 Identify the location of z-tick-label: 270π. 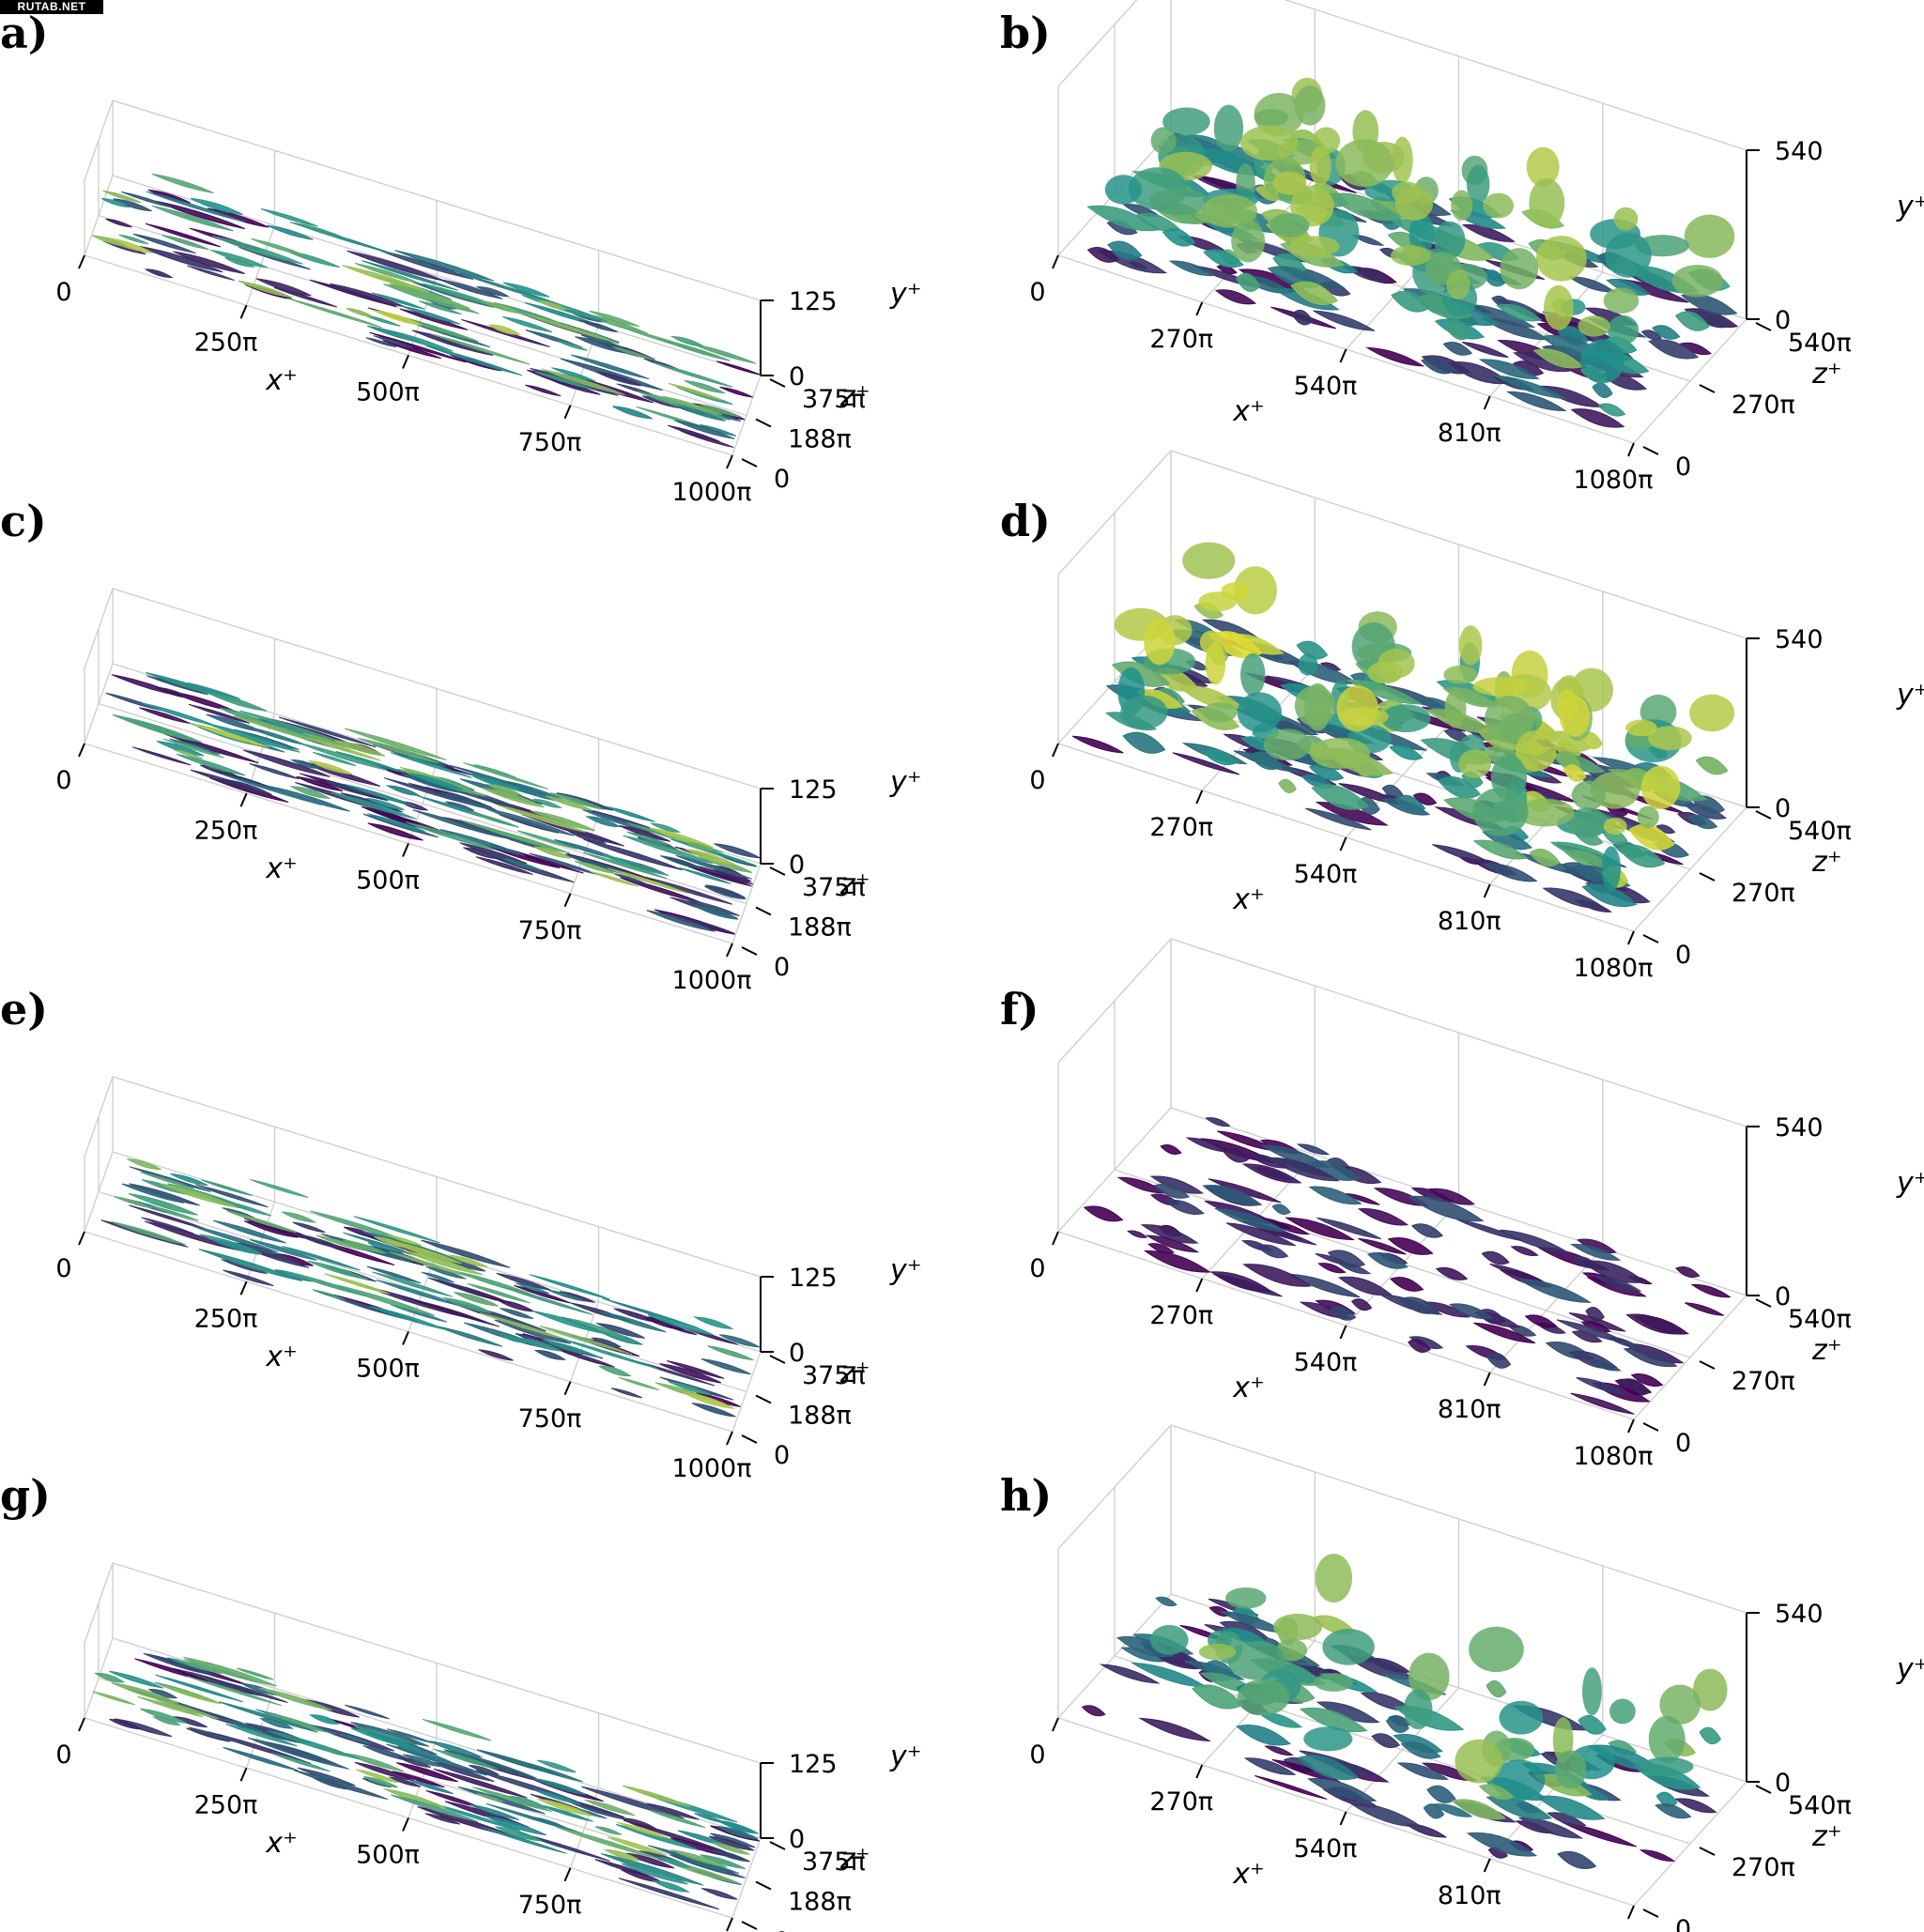
(1764, 1381).